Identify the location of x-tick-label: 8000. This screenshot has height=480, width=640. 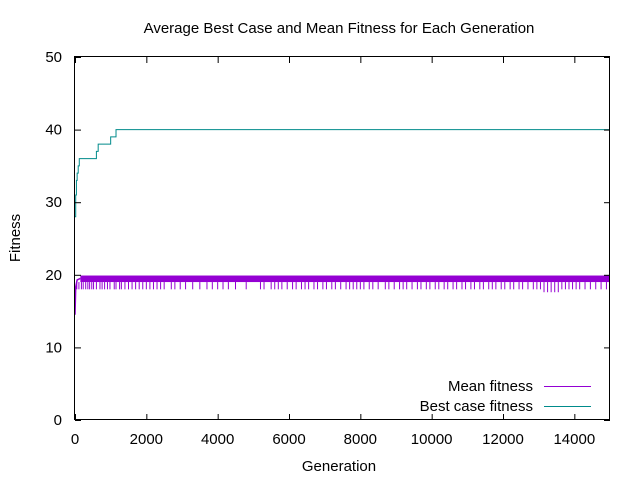
(360, 439).